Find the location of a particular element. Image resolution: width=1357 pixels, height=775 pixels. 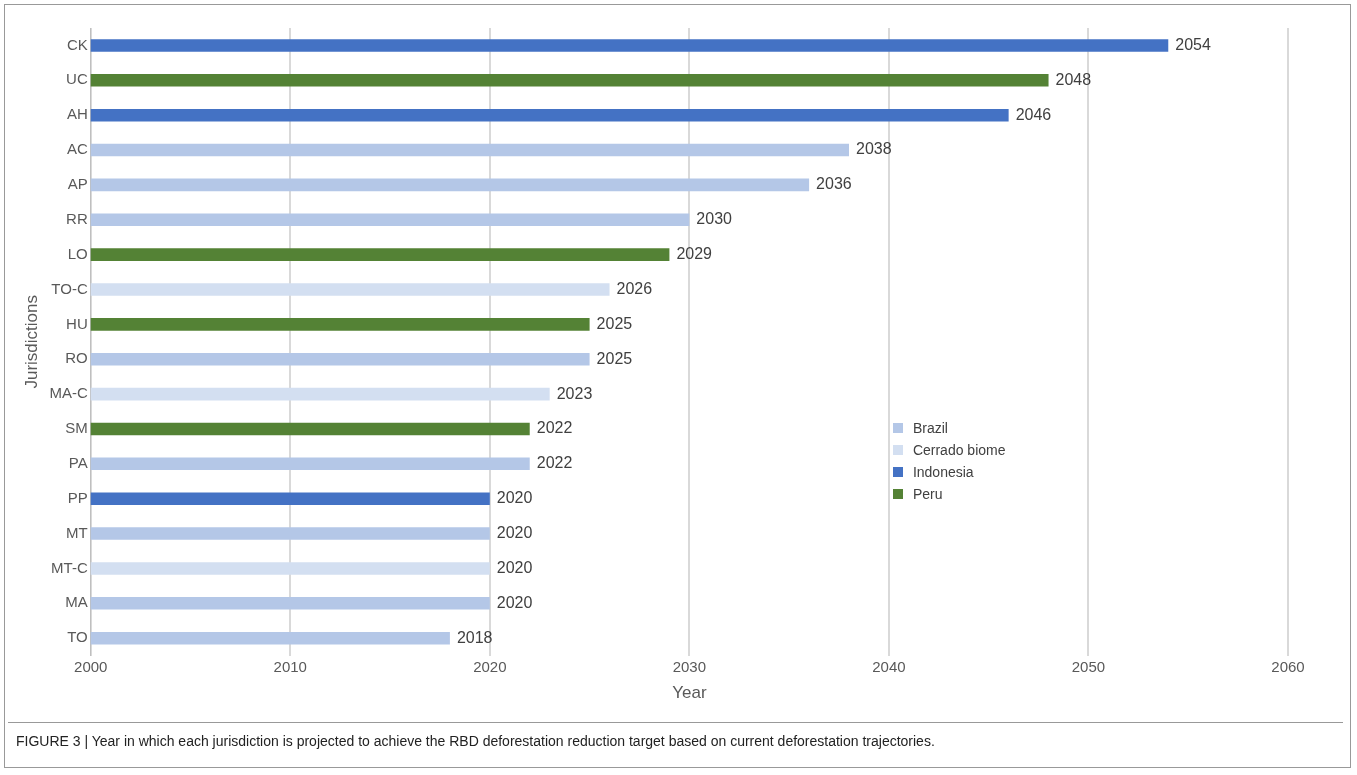

y-tick-label: LO is located at coordinates (77, 253).